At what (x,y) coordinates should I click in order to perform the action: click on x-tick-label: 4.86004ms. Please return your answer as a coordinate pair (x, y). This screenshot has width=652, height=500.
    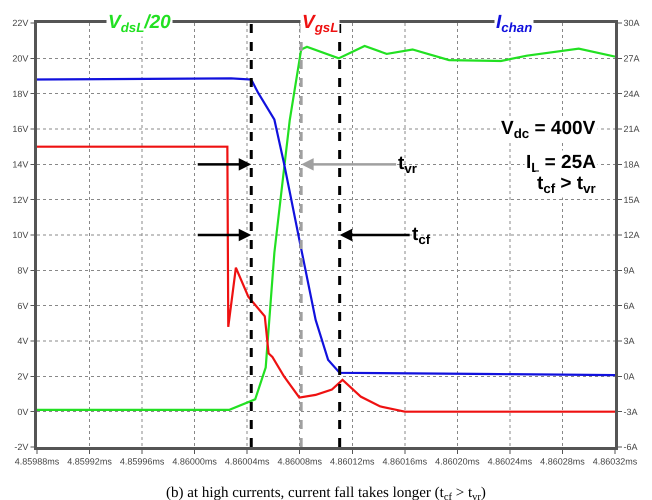
    Looking at the image, I should click on (247, 461).